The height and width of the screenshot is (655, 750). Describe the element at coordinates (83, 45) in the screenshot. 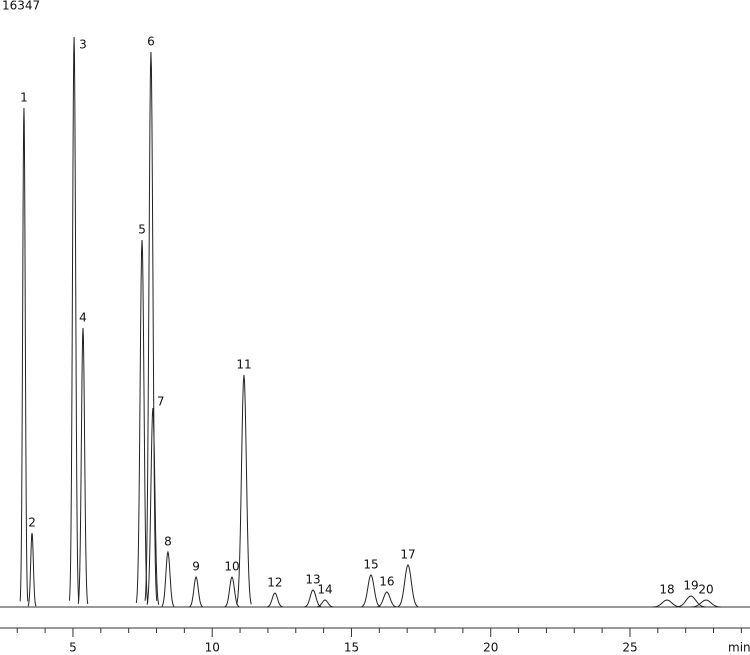

I see `peak-label: 3` at that location.